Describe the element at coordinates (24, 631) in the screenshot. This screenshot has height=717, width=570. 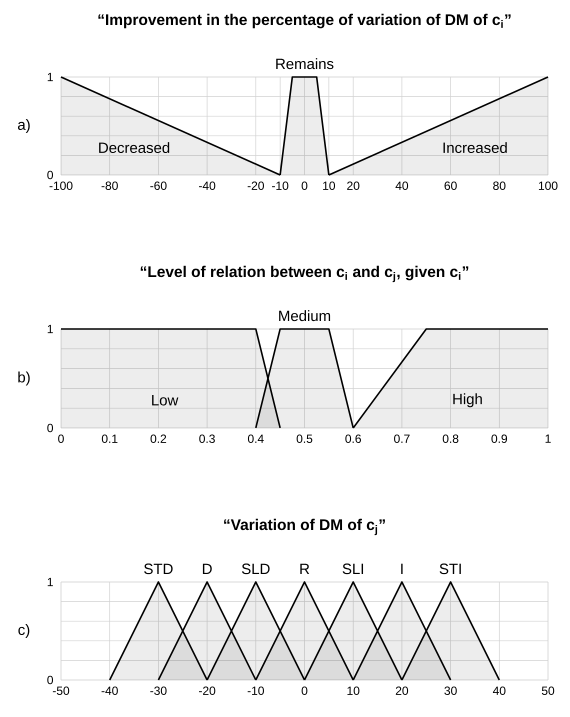
I see `y-axis-title: c)` at that location.